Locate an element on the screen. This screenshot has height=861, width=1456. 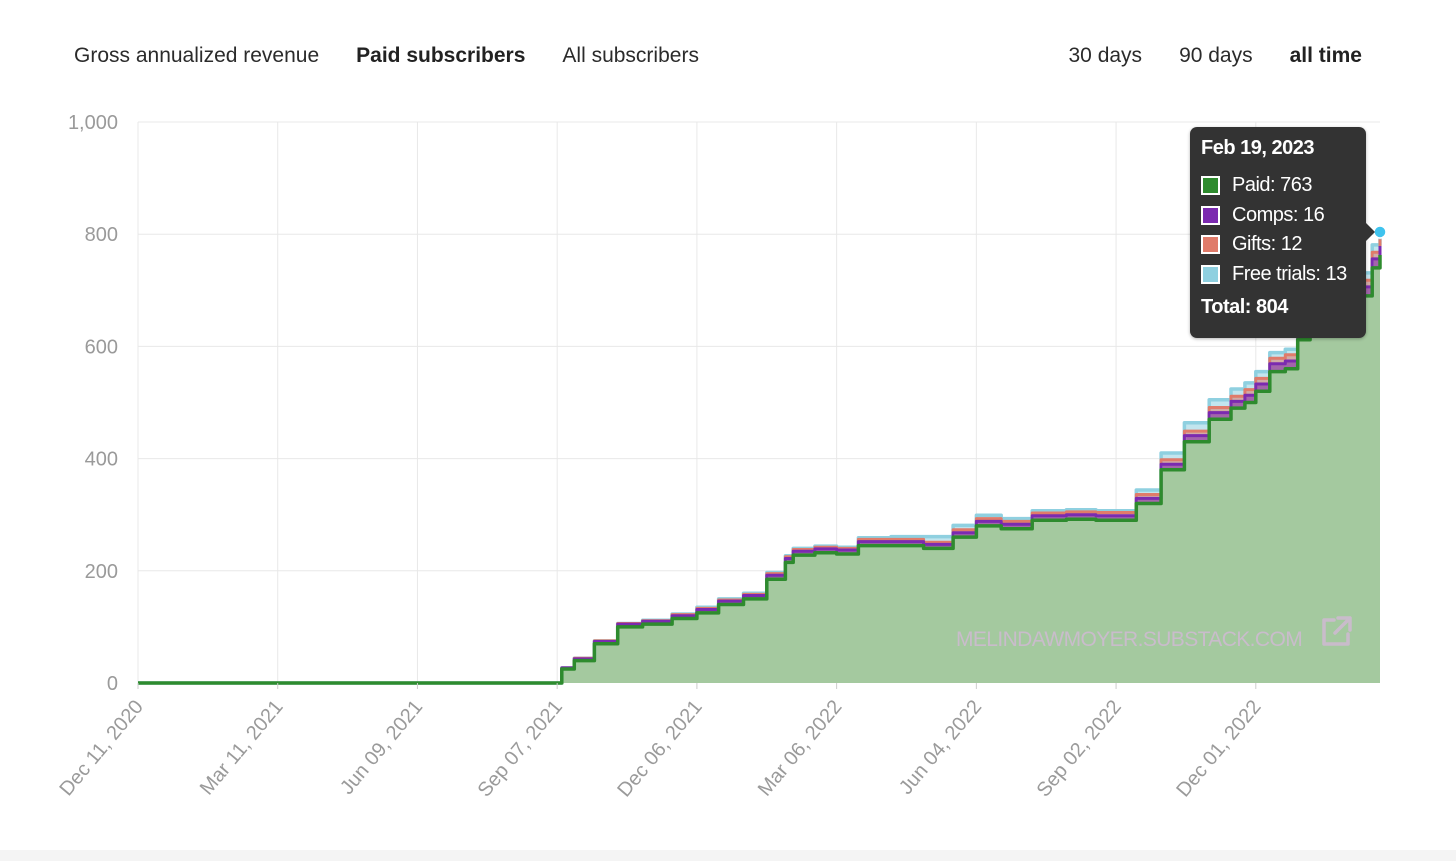
tooltip-row-paid: Paid: 763 is located at coordinates (1278, 186).